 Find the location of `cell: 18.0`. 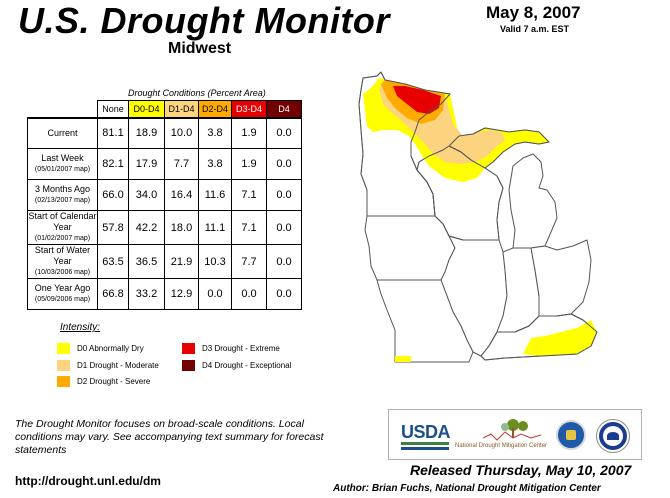

cell: 18.0 is located at coordinates (181, 227).